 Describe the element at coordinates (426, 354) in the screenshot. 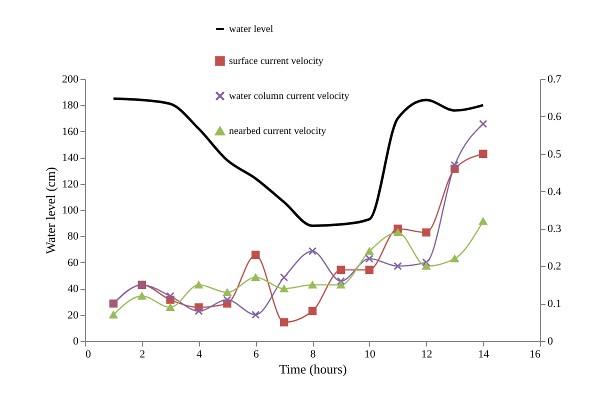

I see `x-tick-label: 12` at that location.